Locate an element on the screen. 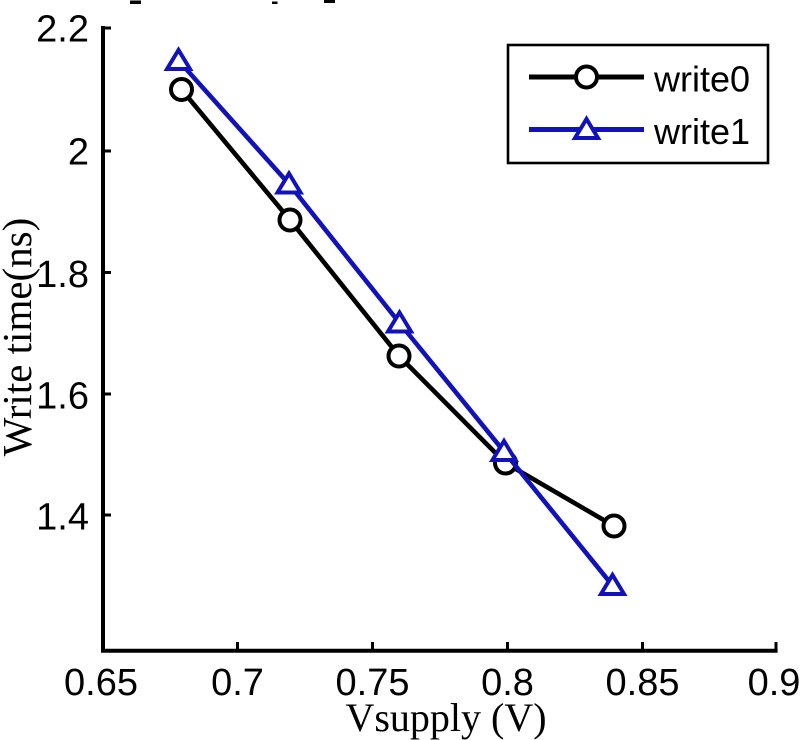  svg-text: 2.2 is located at coordinates (62, 30).